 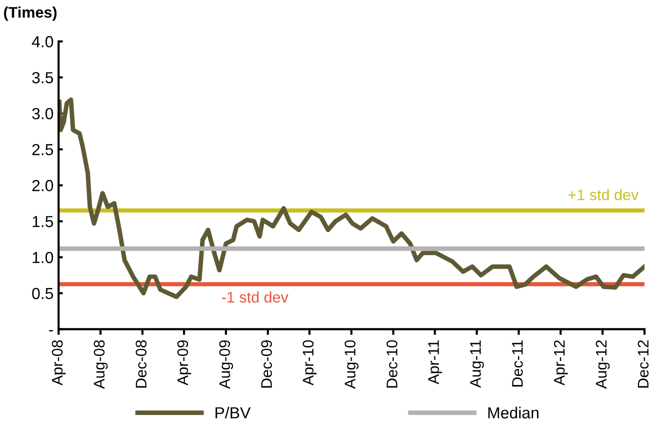 What do you see at coordinates (51, 331) in the screenshot?
I see `y-tick-label: -` at bounding box center [51, 331].